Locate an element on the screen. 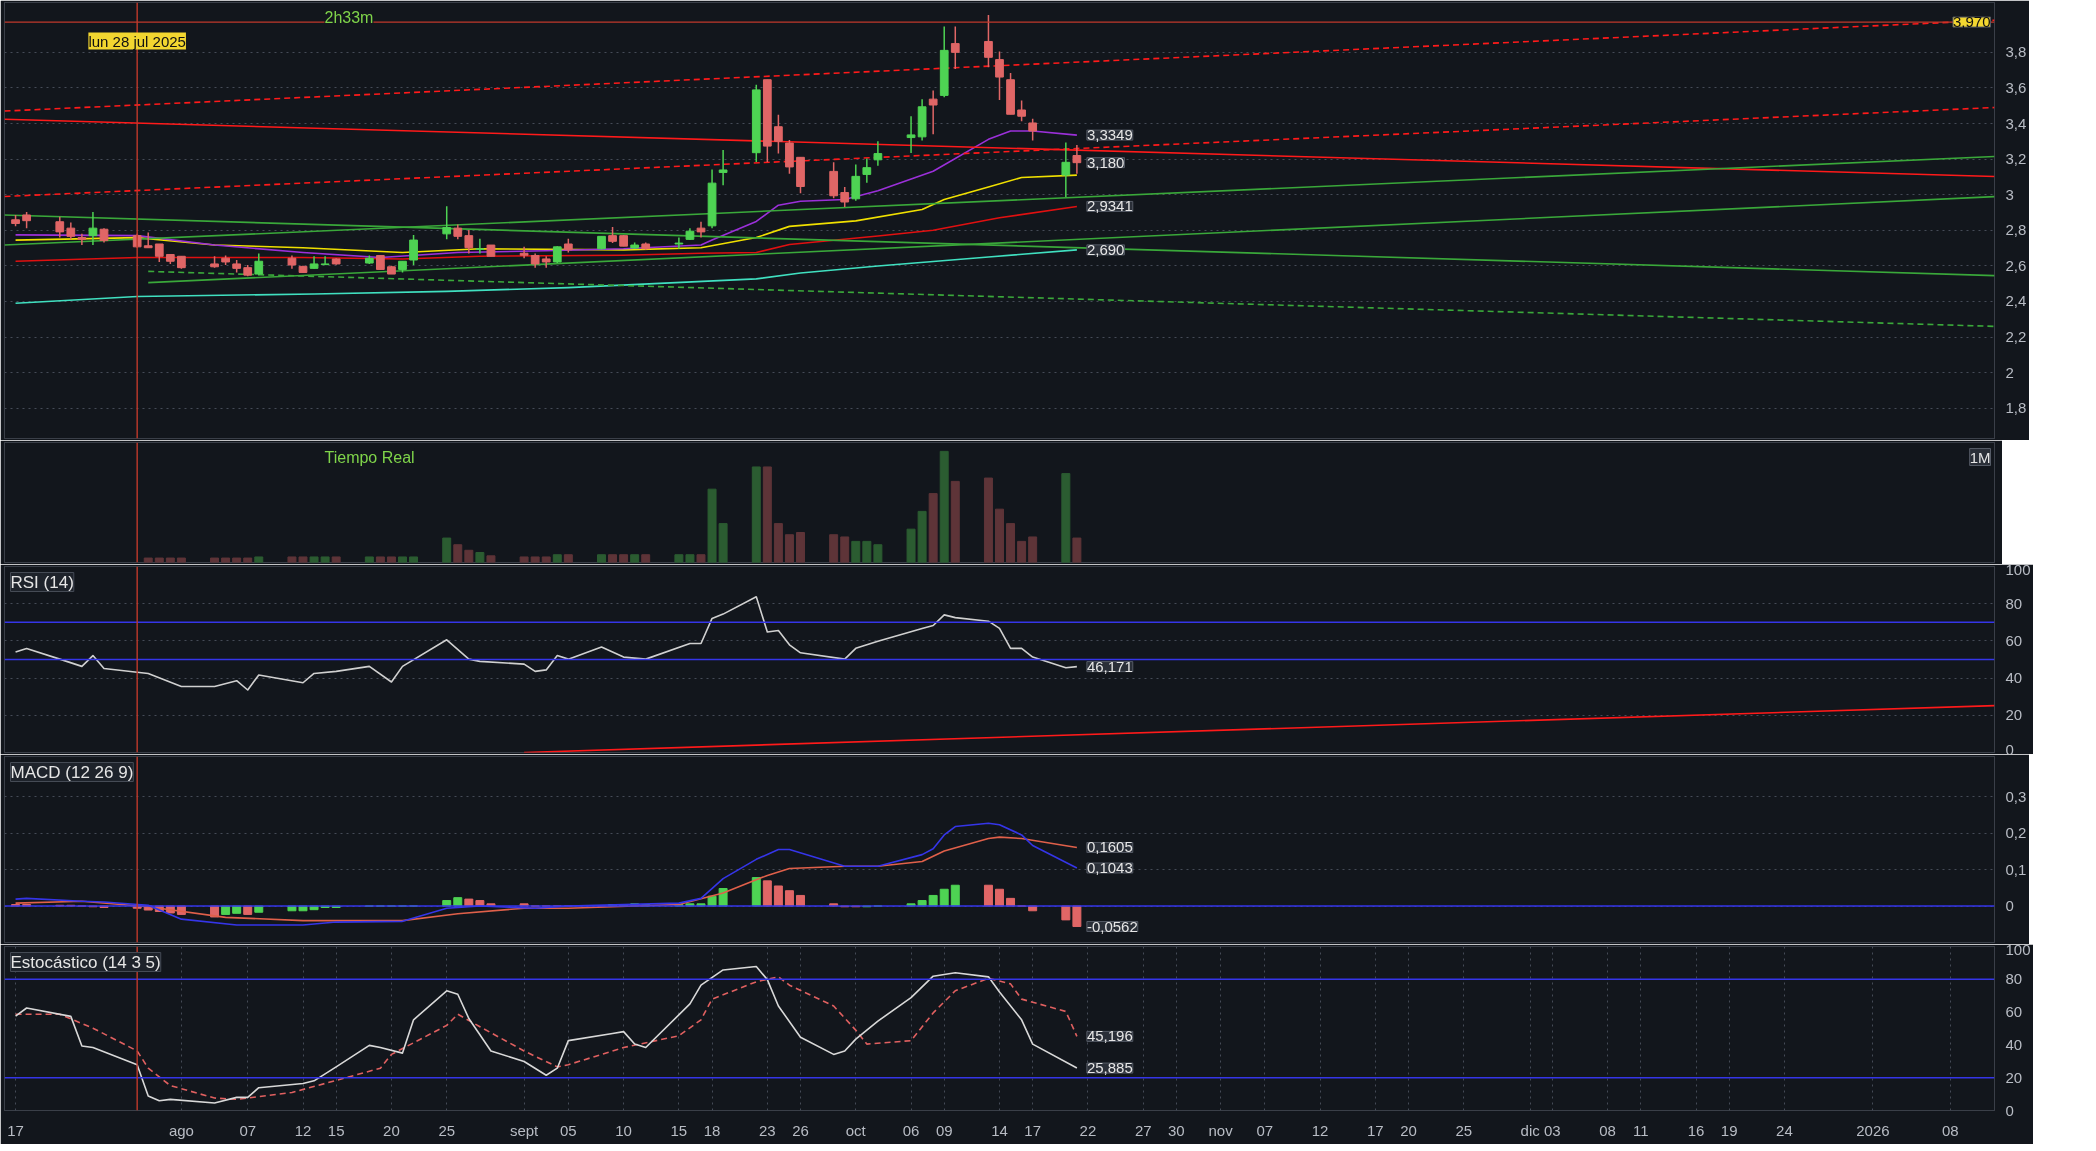  annotation: 2,690 is located at coordinates (1105, 249).